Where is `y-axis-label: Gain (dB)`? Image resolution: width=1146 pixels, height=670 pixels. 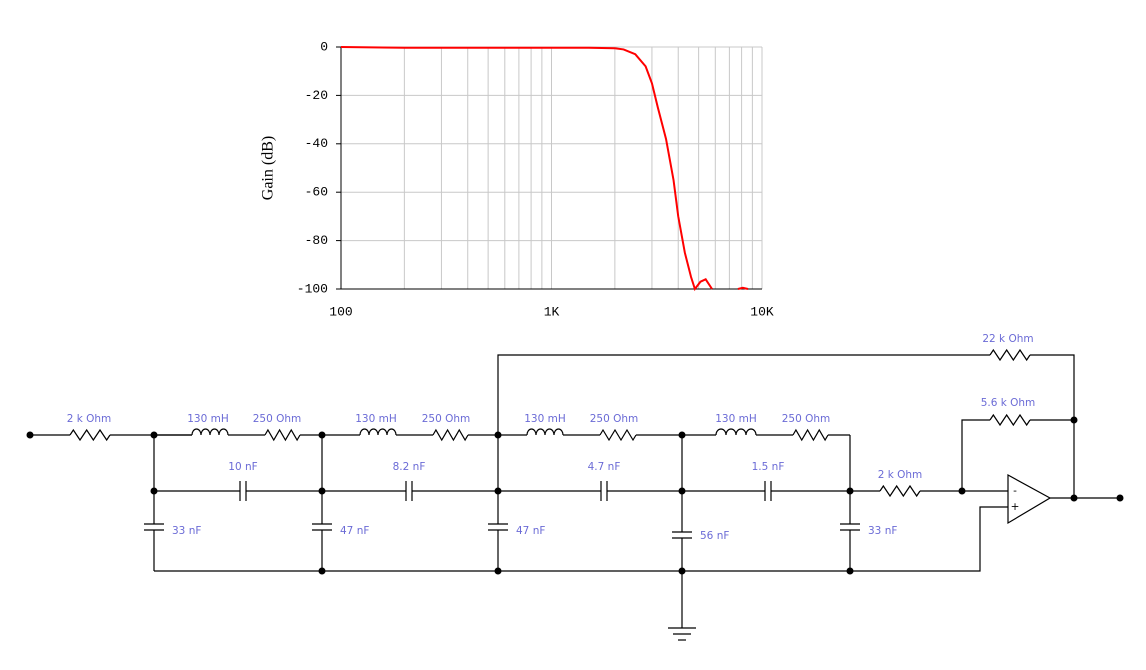
y-axis-label: Gain (dB) is located at coordinates (268, 168).